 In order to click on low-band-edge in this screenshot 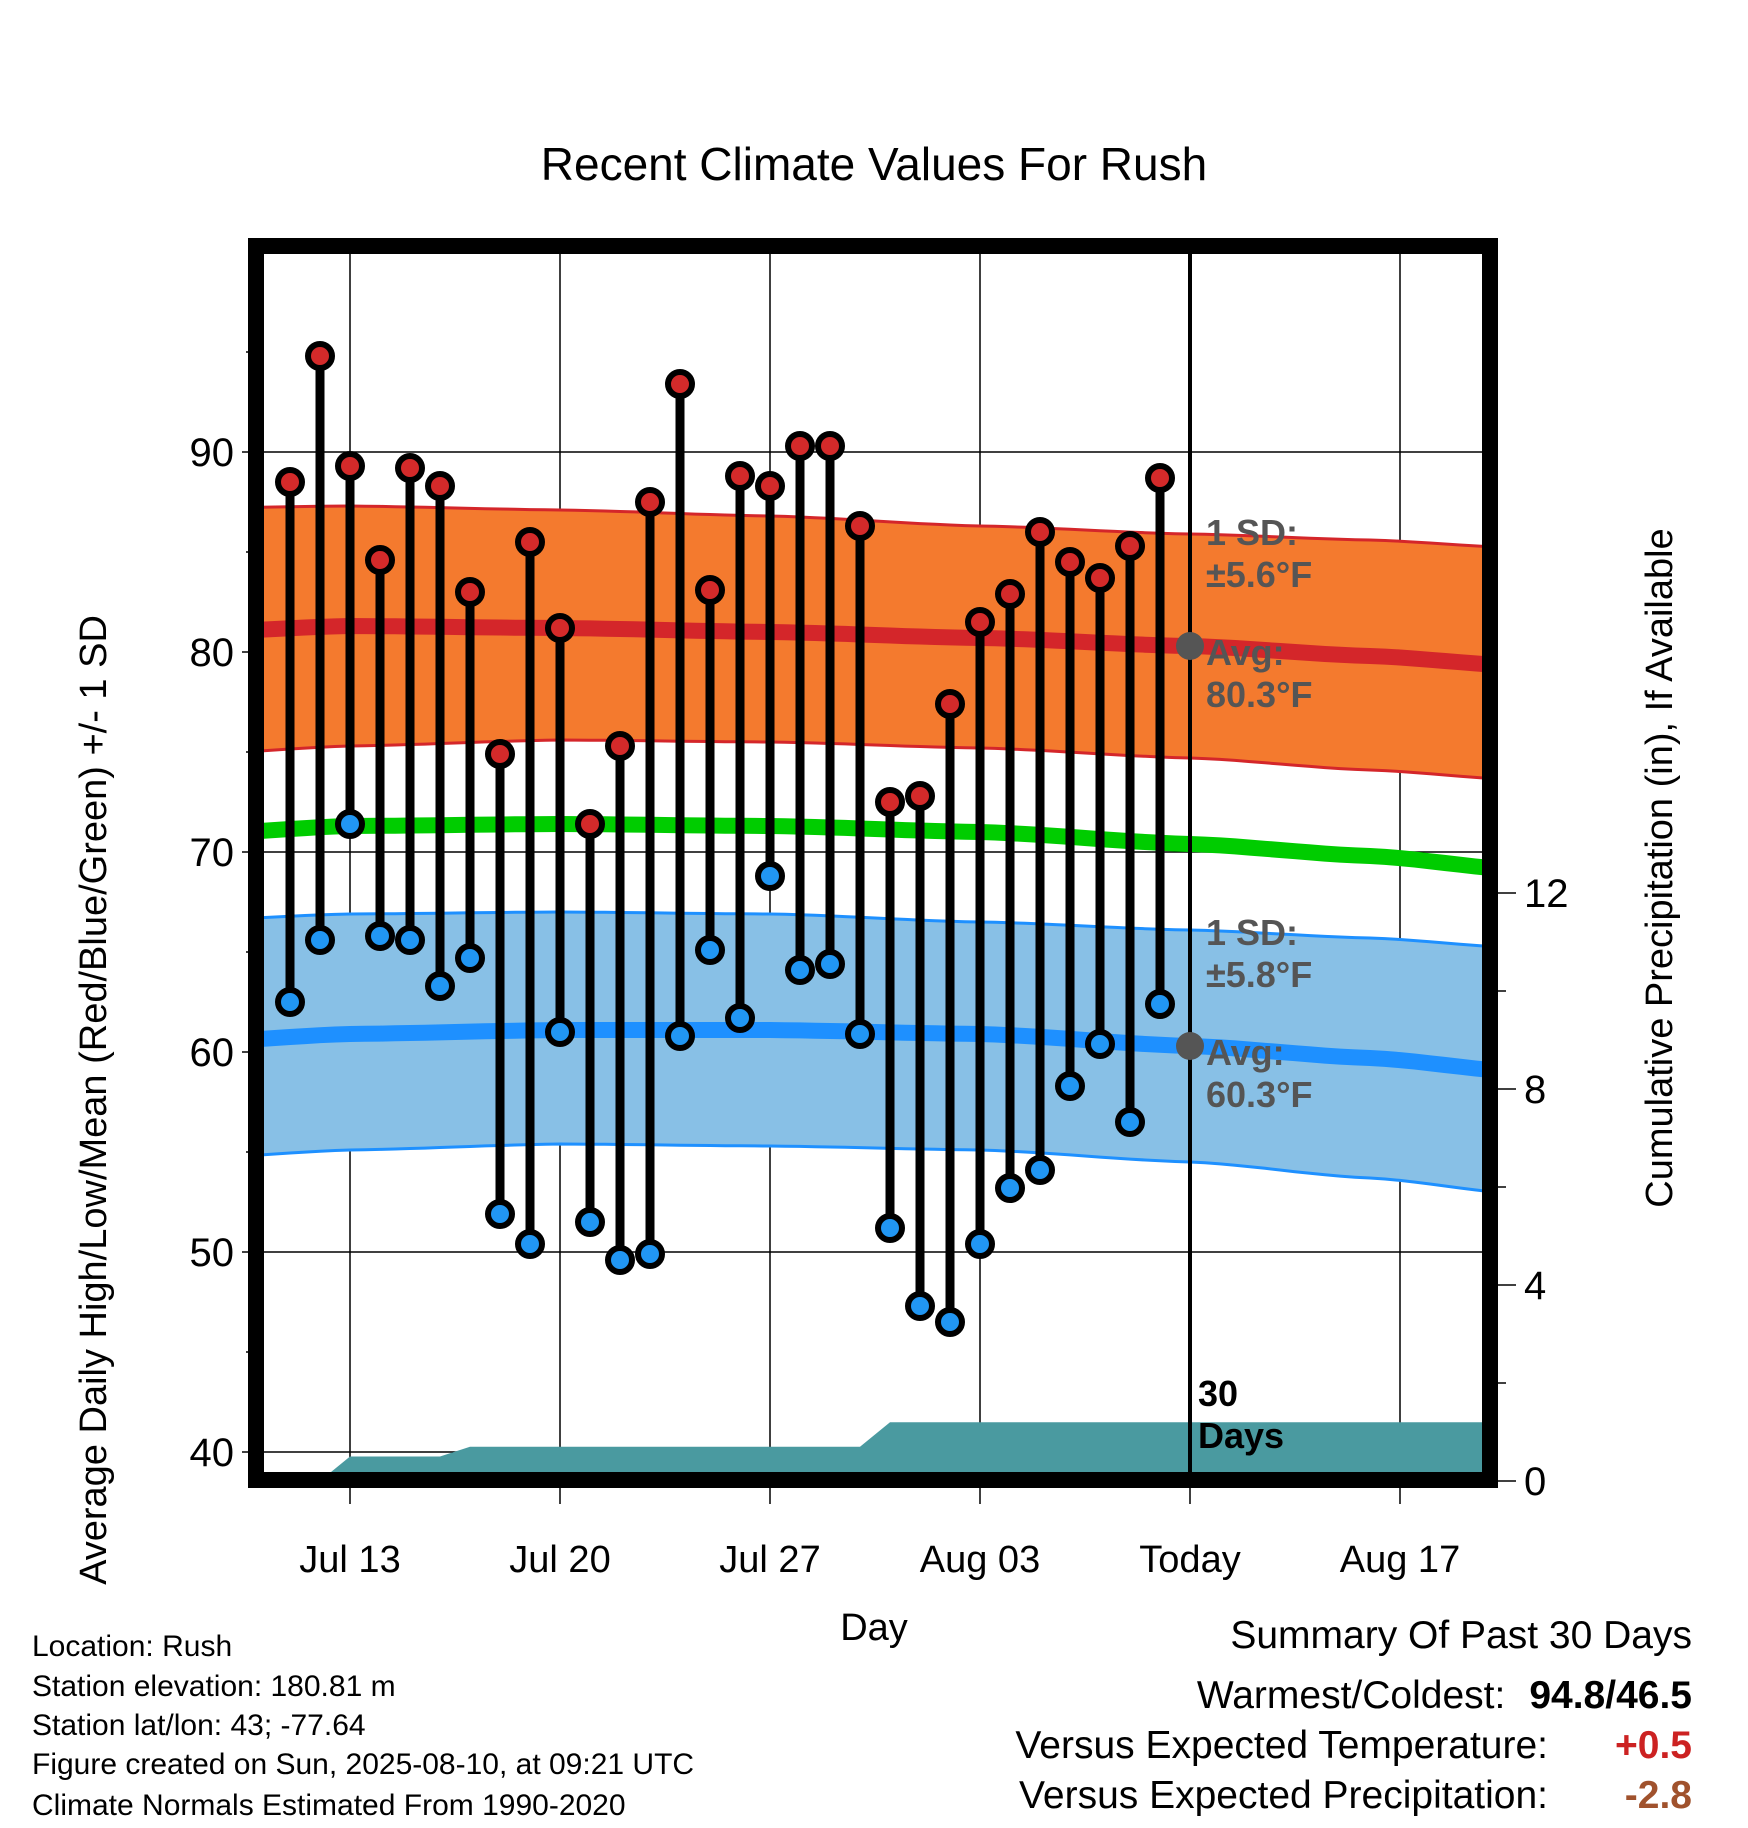, I will do `click(873, 1168)`.